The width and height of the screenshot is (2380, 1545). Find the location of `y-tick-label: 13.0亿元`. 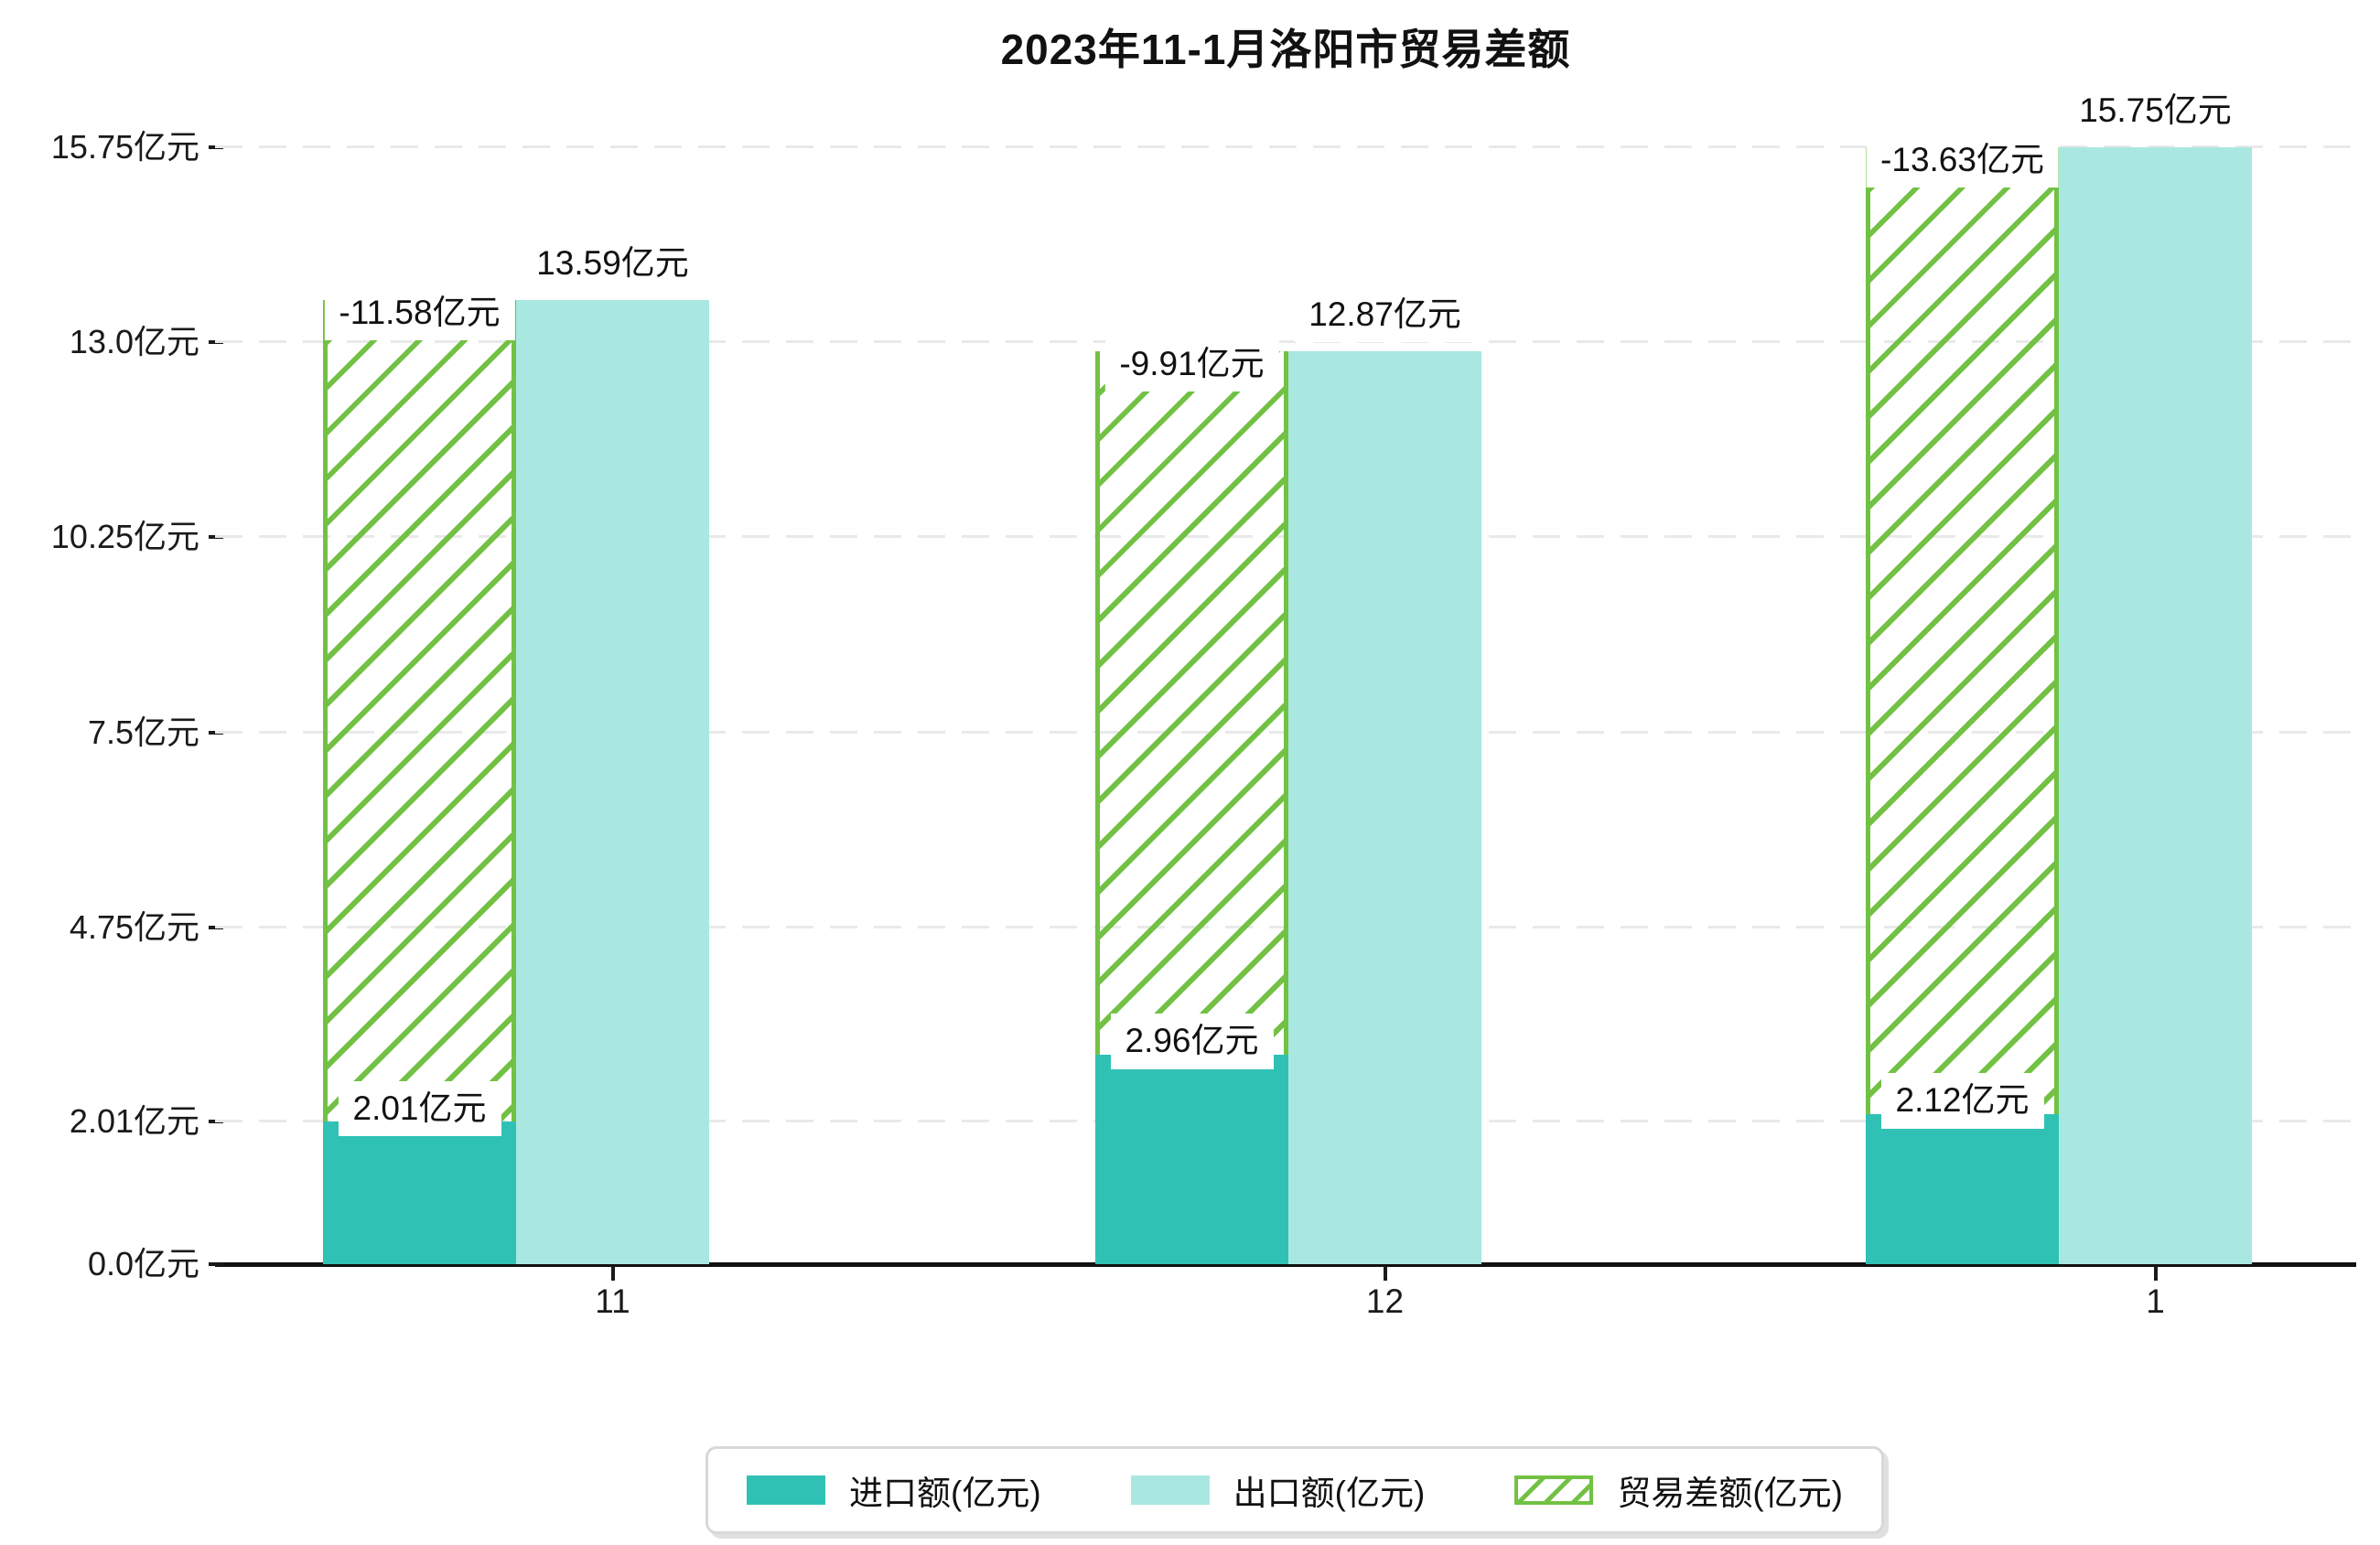

y-tick-label: 13.0亿元 is located at coordinates (134, 342).